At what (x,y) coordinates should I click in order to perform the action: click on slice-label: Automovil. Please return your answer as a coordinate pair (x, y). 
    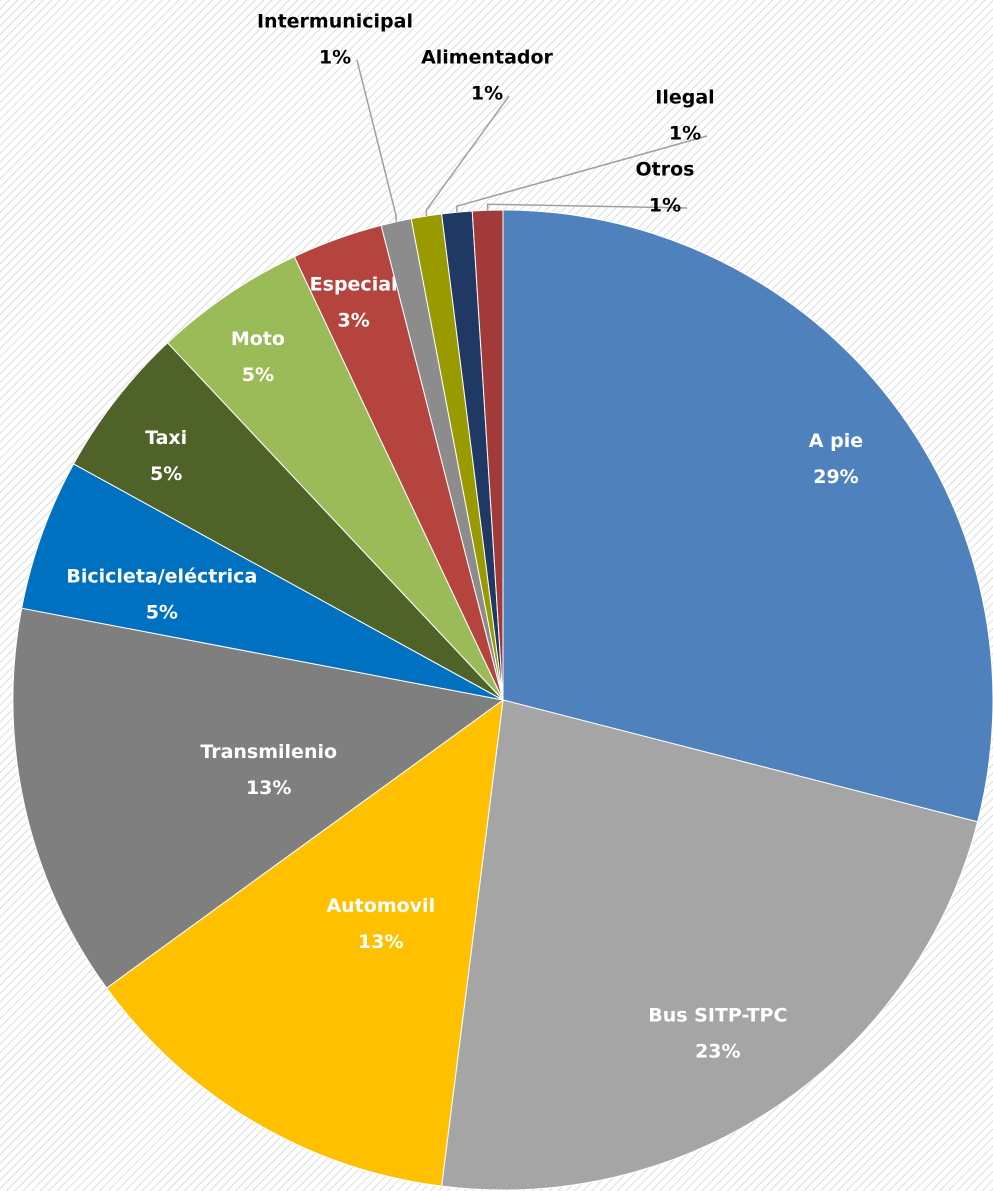
    Looking at the image, I should click on (380, 906).